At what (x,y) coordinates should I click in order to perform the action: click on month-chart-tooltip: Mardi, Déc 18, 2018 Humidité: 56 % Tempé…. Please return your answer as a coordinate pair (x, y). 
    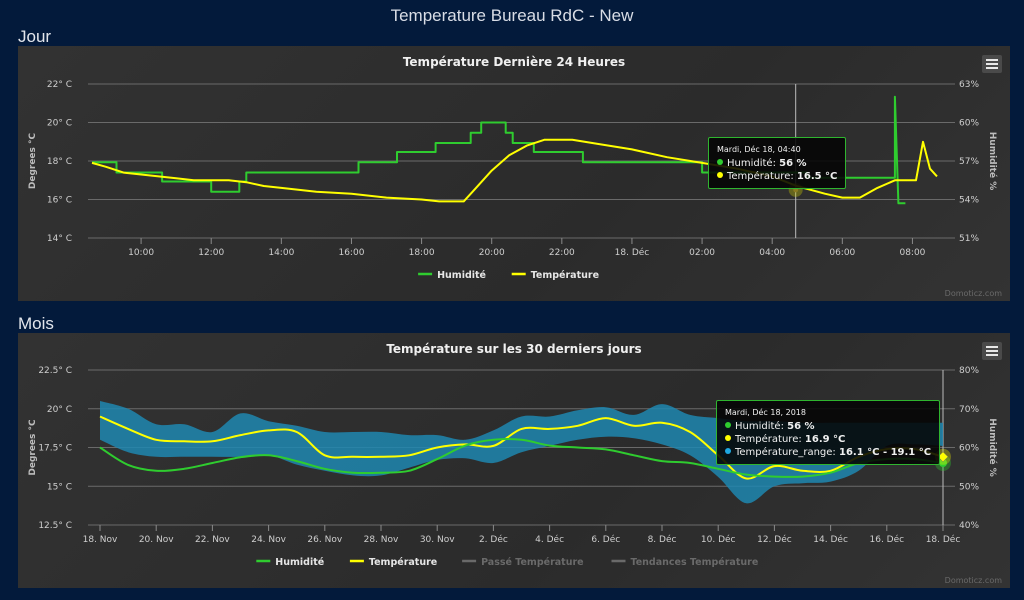
    Looking at the image, I should click on (828, 432).